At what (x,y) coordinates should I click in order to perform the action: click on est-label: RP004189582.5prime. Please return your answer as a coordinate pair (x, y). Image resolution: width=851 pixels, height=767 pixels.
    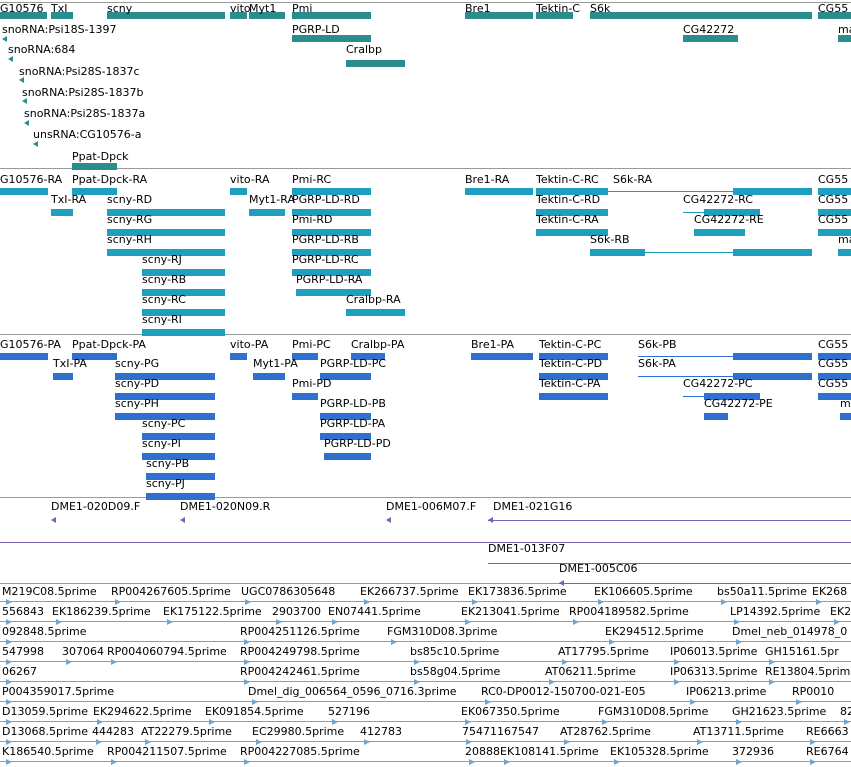
    Looking at the image, I should click on (629, 611).